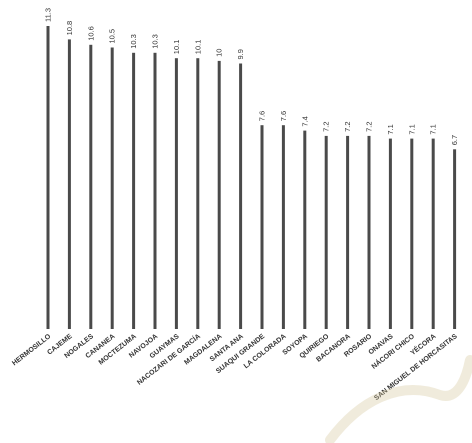  I want to click on category-label-5: MOCTEZUMA, so click(118, 350).